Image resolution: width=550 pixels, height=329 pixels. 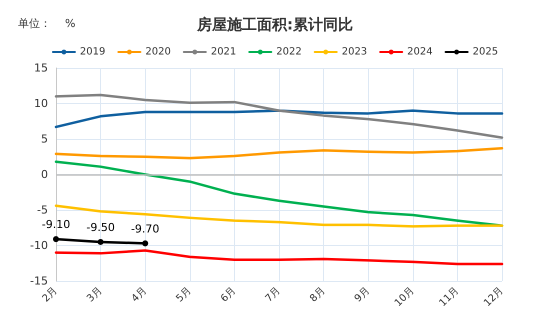 I want to click on legend-label: 2019, so click(x=93, y=52).